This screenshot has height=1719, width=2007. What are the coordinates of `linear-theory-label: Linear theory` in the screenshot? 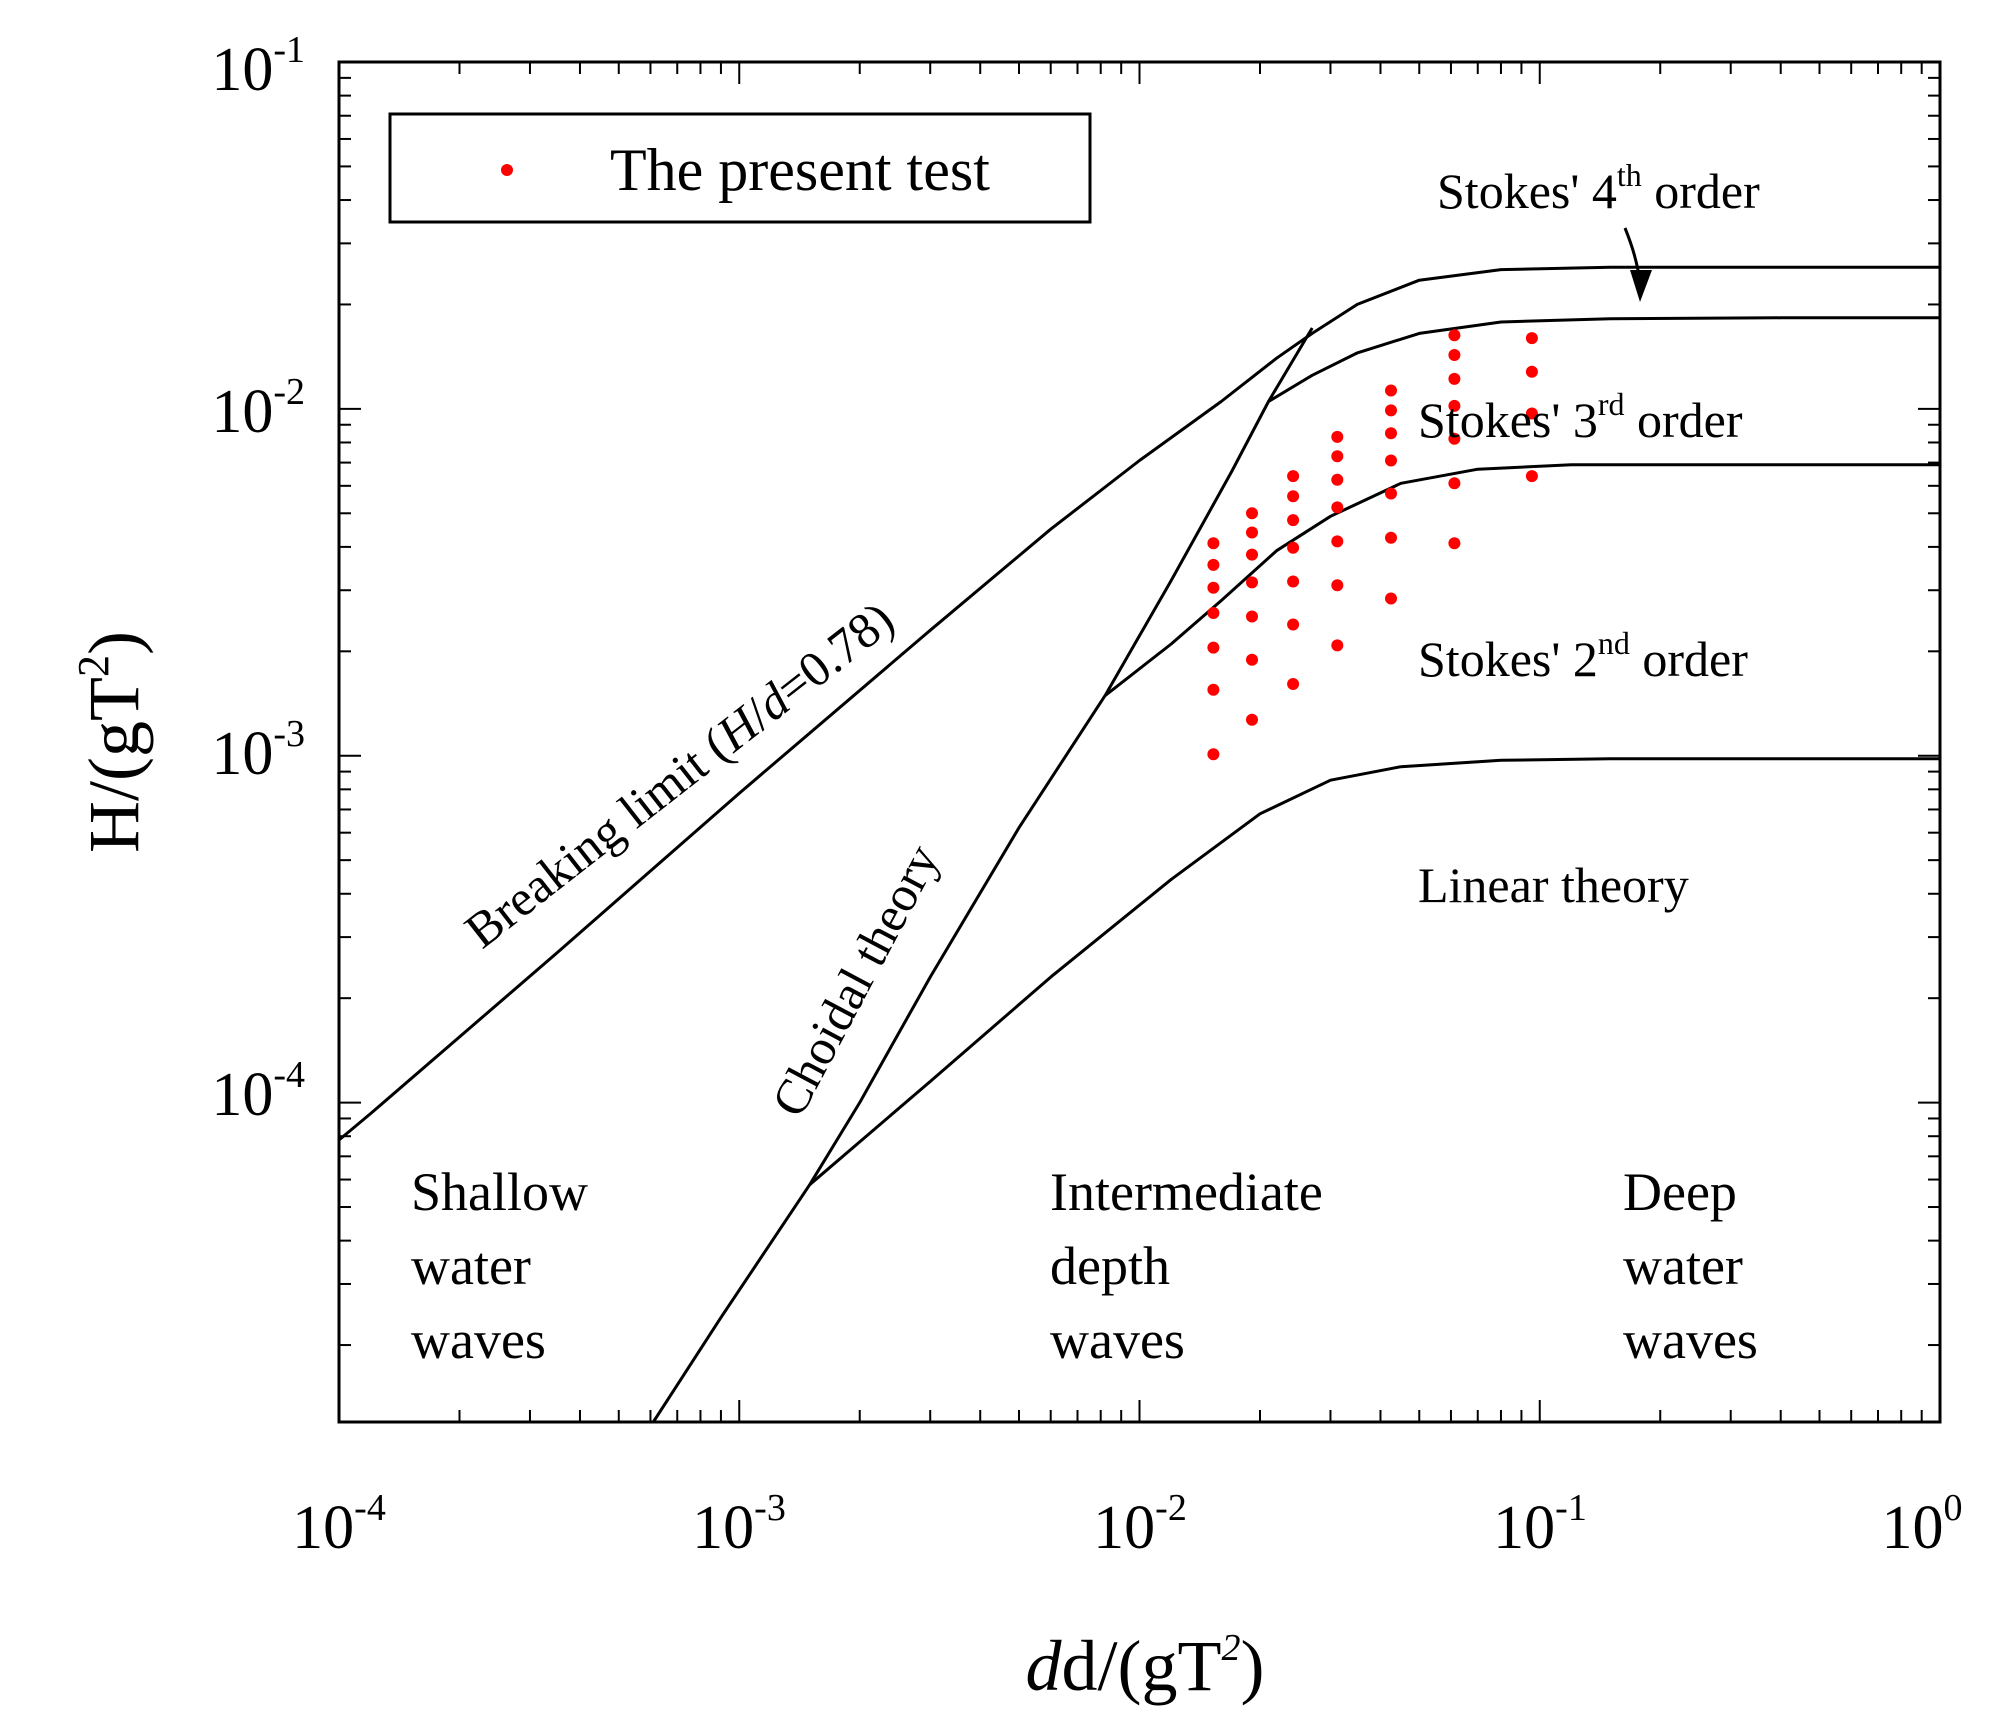 It's located at (1553, 885).